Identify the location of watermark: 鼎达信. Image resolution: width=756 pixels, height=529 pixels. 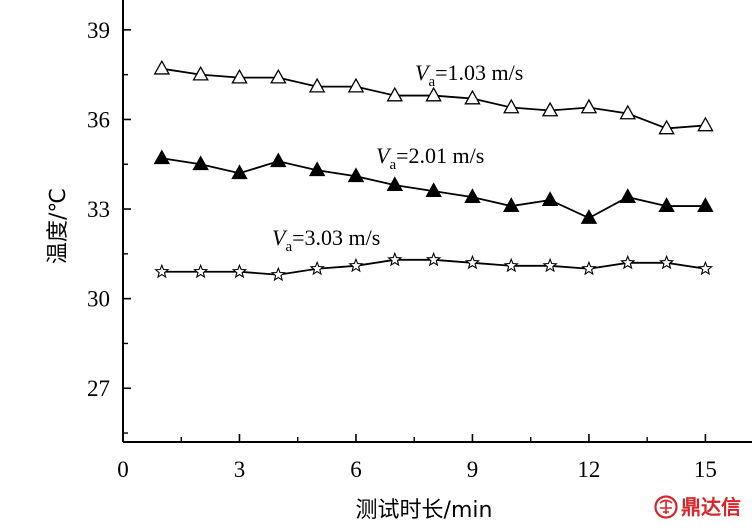
(697, 507).